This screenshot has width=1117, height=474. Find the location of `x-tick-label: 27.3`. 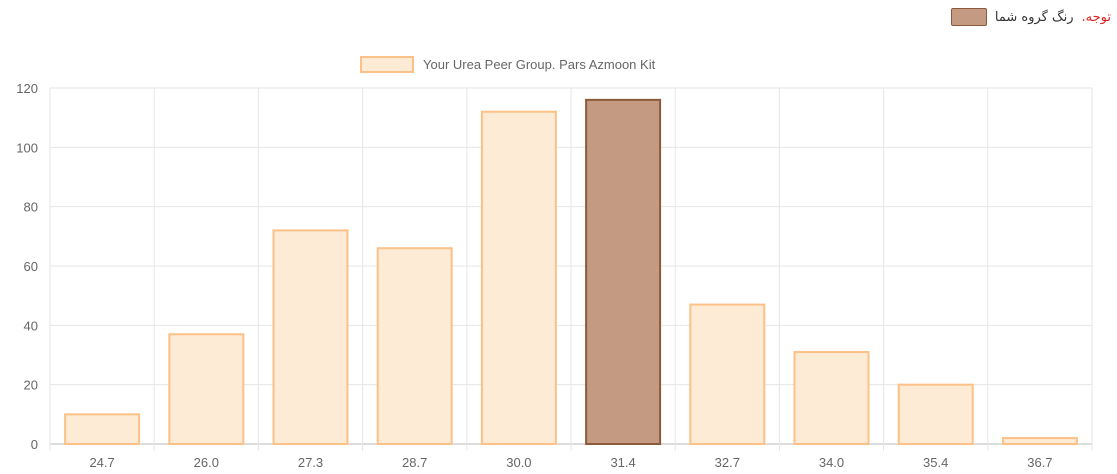

x-tick-label: 27.3 is located at coordinates (310, 462).